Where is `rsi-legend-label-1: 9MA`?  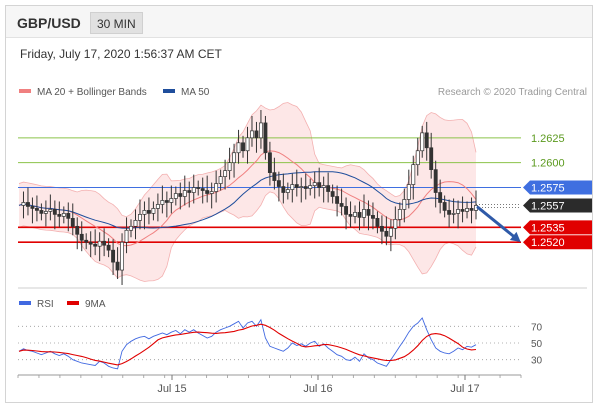
rsi-legend-label-1: 9MA is located at coordinates (95, 304).